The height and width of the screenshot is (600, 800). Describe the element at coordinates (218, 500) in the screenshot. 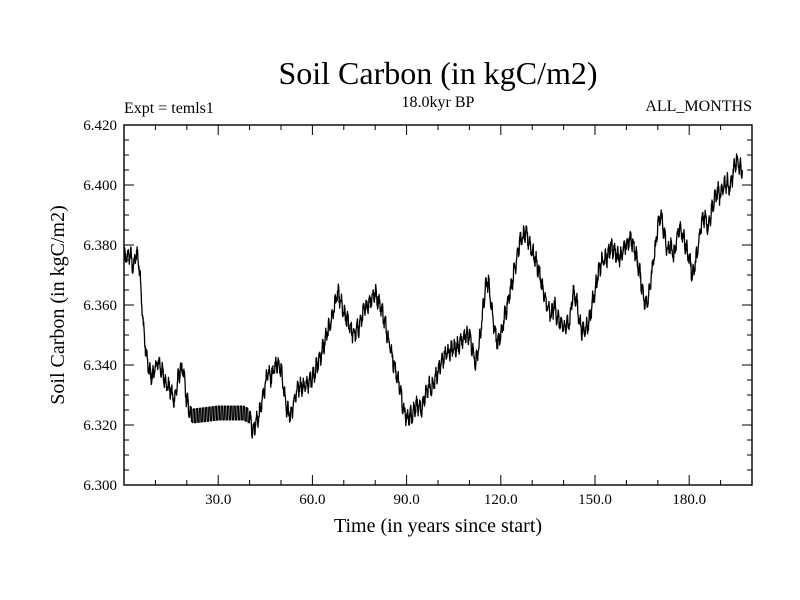

I see `x-tick-label: 30.0` at that location.